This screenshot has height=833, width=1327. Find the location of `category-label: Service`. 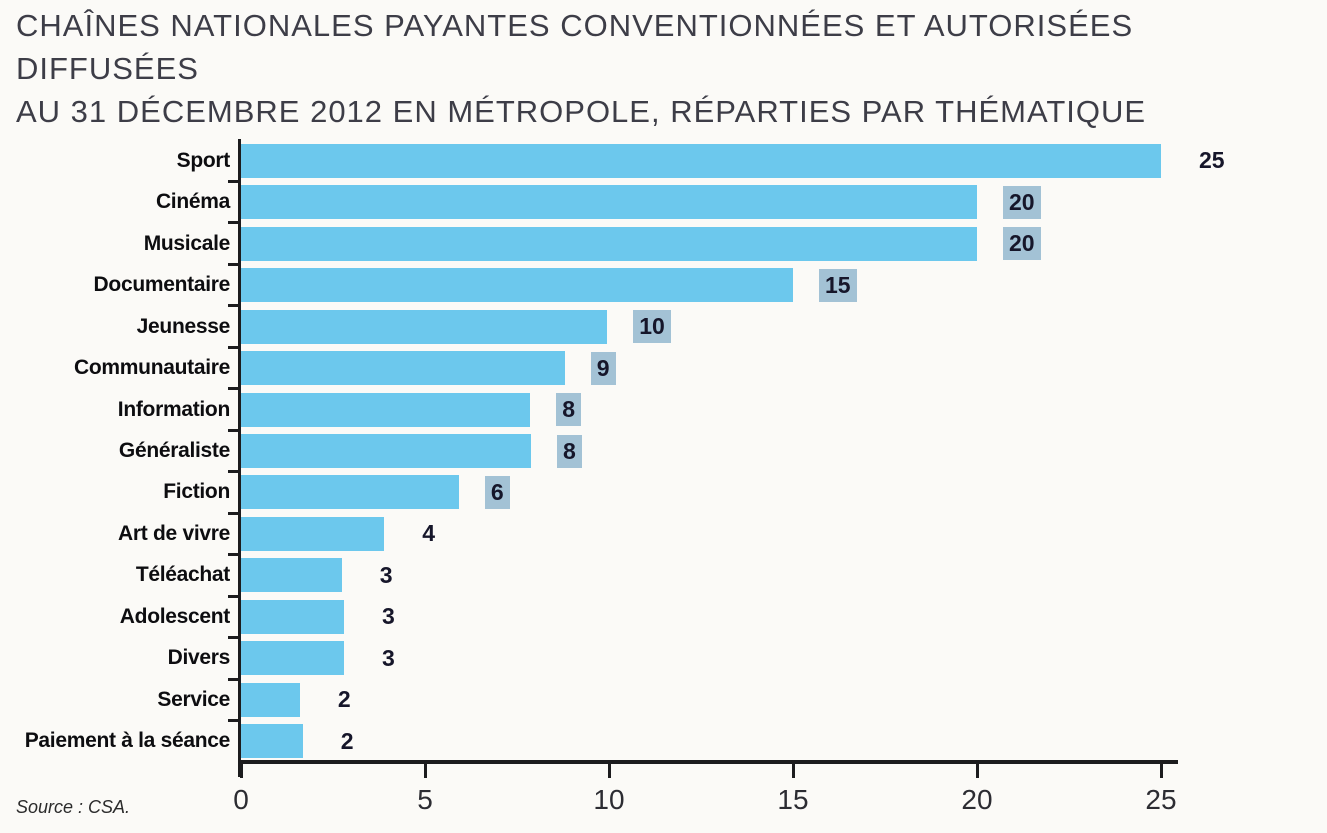

category-label: Service is located at coordinates (193, 699).